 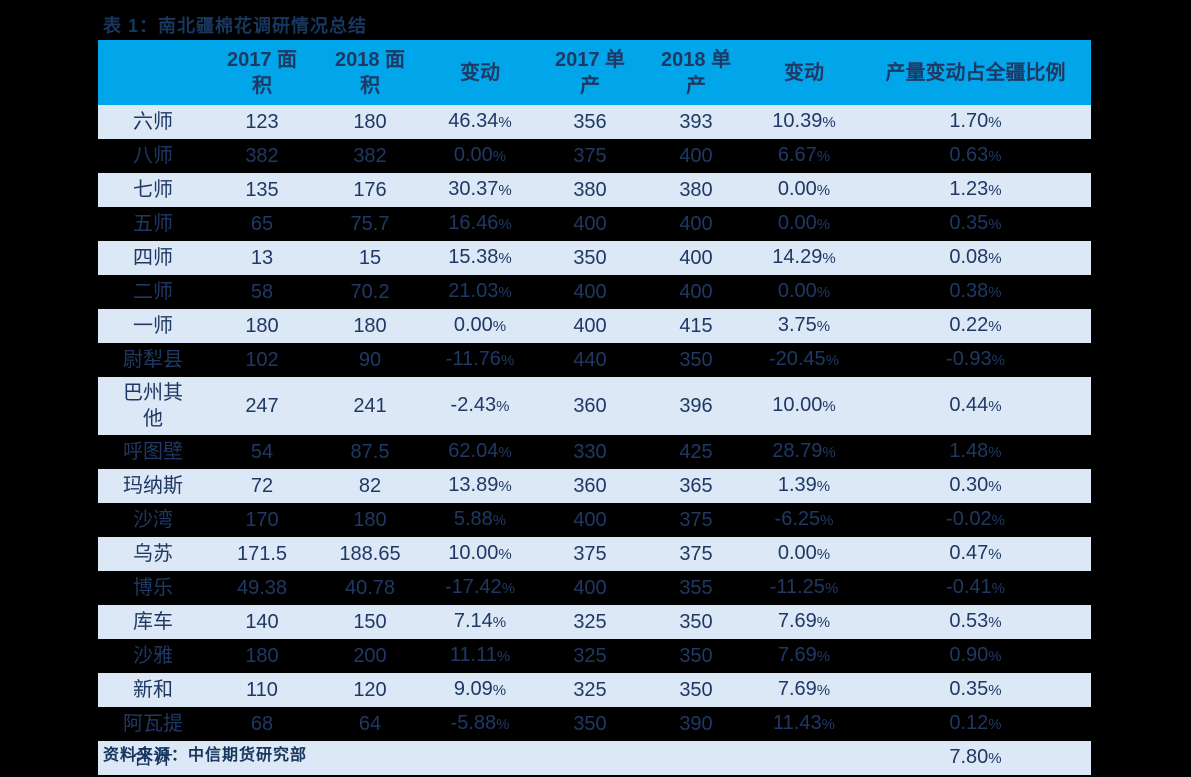 What do you see at coordinates (370, 622) in the screenshot?
I see `value-cell: 150` at bounding box center [370, 622].